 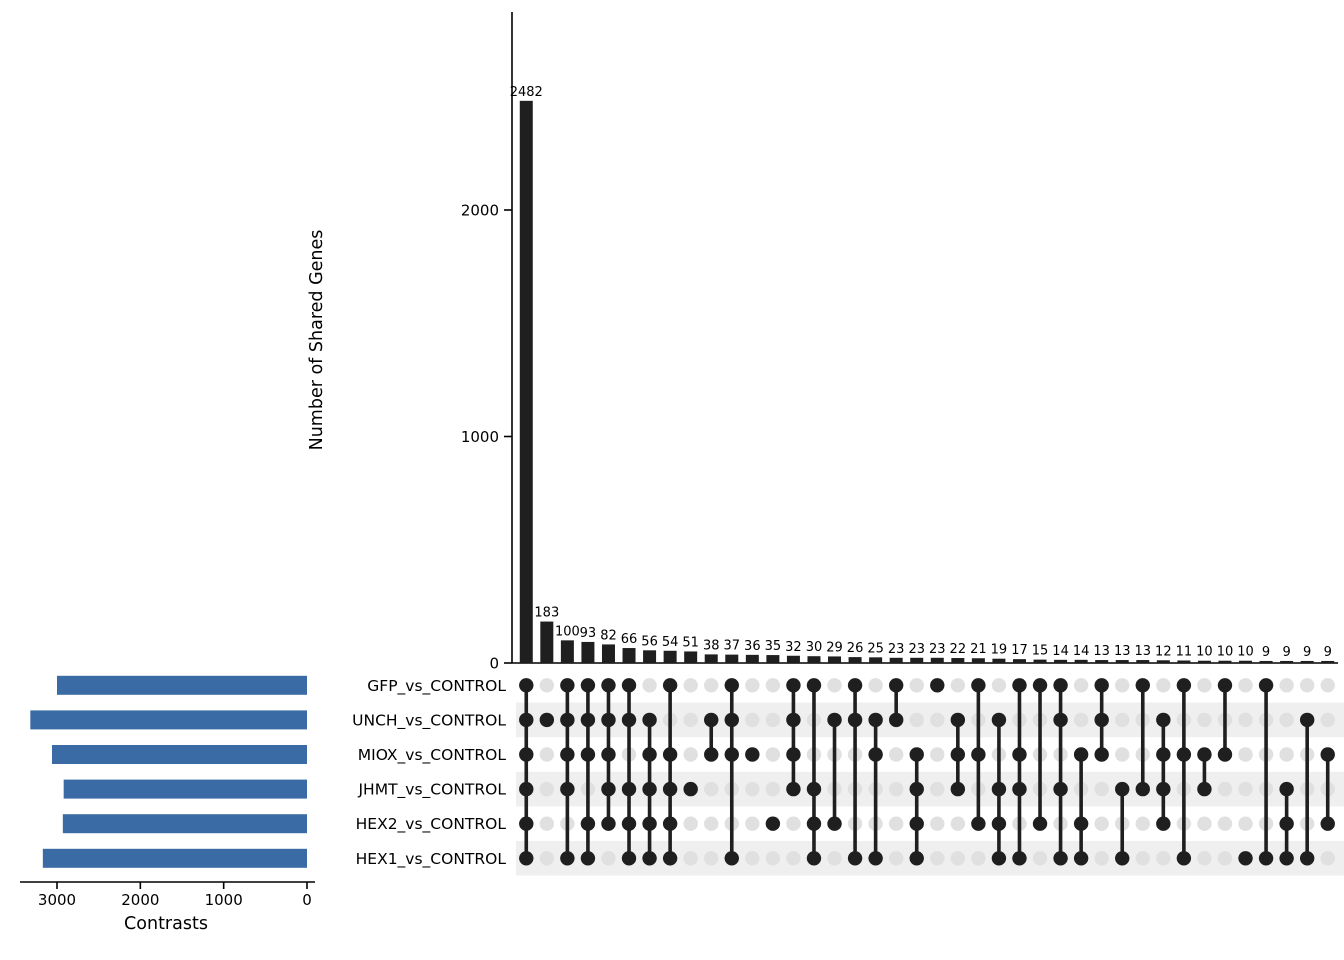 I want to click on intersection-count-label: 15, so click(x=1040, y=651).